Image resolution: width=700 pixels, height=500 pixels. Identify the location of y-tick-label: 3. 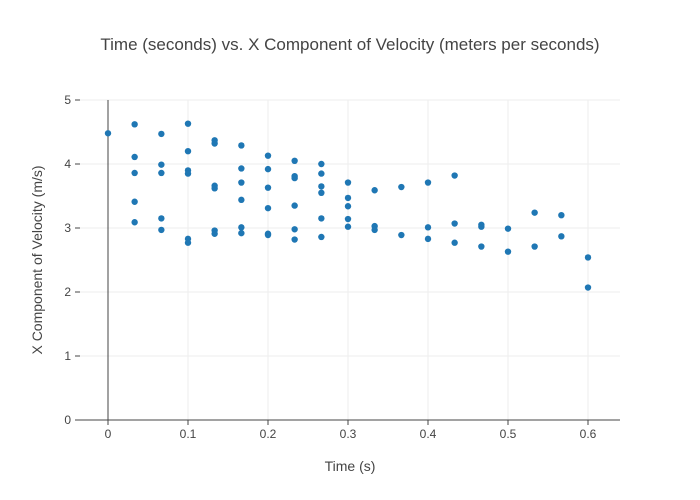
(67, 228).